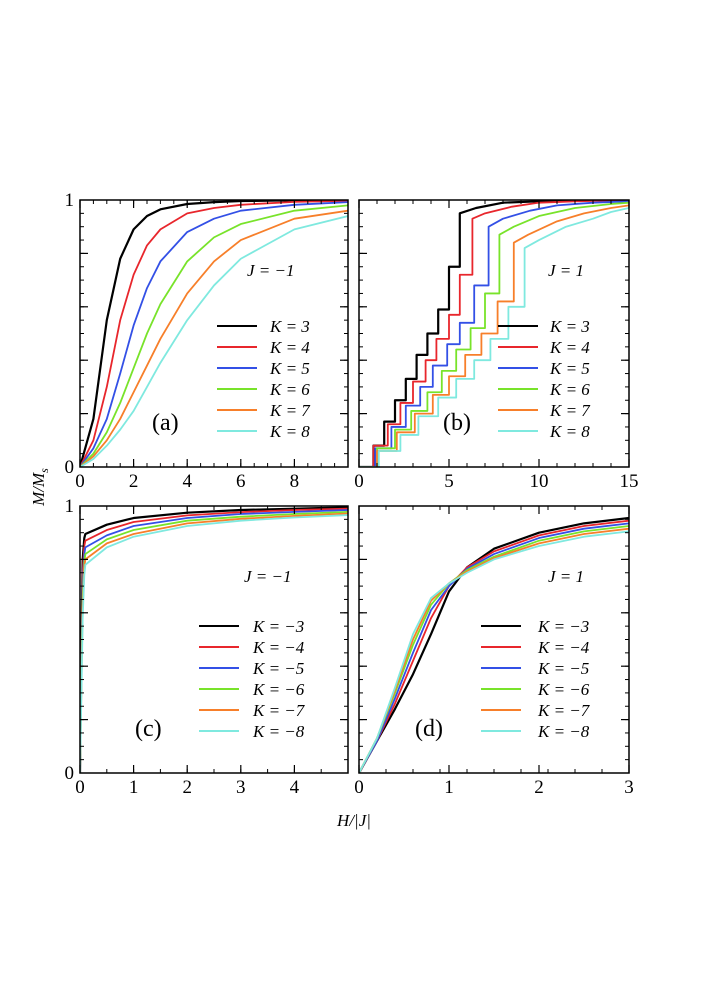 The image size is (706, 998). I want to click on x-tick-label-d: 3, so click(629, 787).